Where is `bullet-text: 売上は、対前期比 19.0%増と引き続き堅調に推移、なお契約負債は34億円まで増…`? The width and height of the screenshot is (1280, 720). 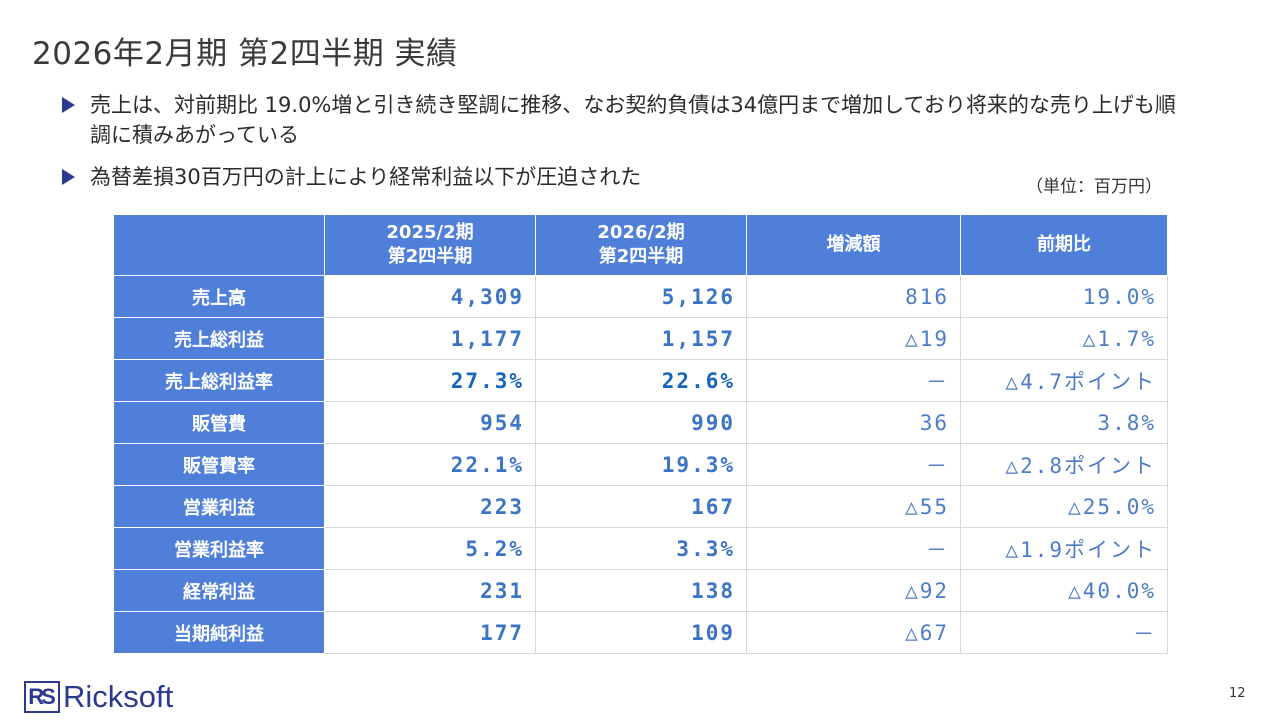
bullet-text: 売上は、対前期比 19.0%増と引き続き堅調に推移、なお契約負債は34億円まで増… is located at coordinates (633, 120).